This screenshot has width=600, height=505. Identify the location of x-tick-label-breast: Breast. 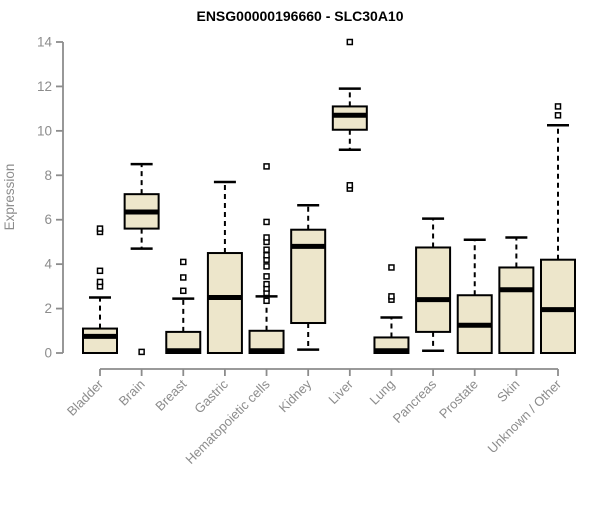
(170, 394).